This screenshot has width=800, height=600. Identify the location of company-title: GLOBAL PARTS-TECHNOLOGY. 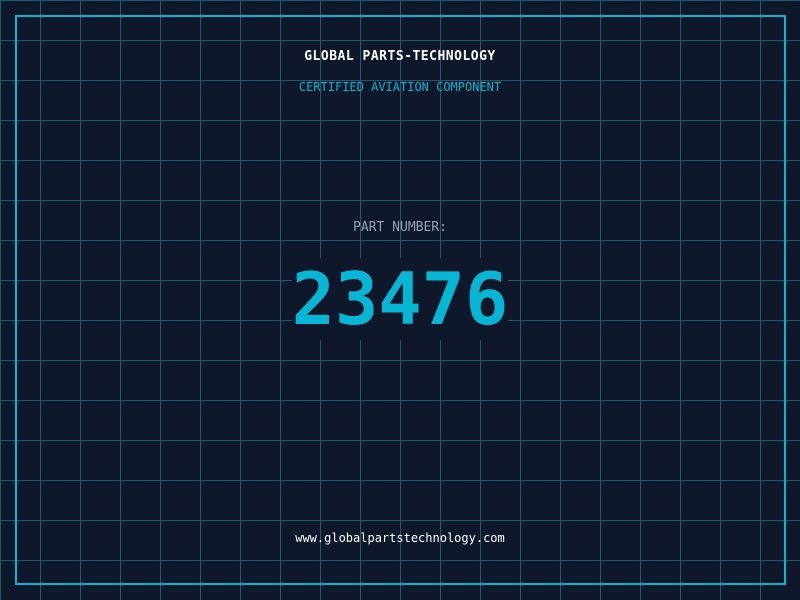
(400, 56).